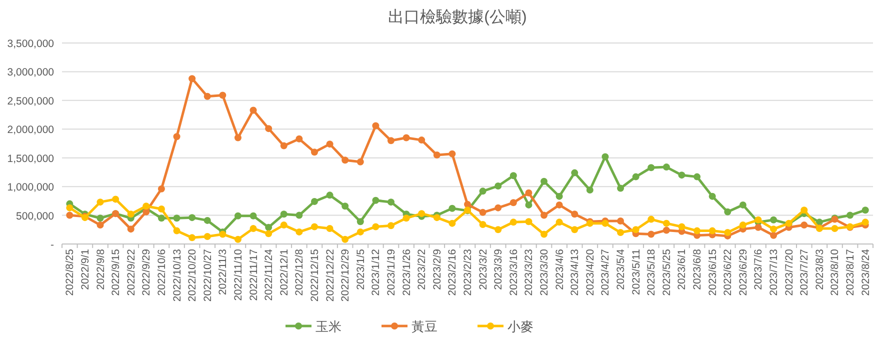 The height and width of the screenshot is (342, 879). Describe the element at coordinates (544, 272) in the screenshot. I see `x-tick-label: 2023/3/30` at that location.